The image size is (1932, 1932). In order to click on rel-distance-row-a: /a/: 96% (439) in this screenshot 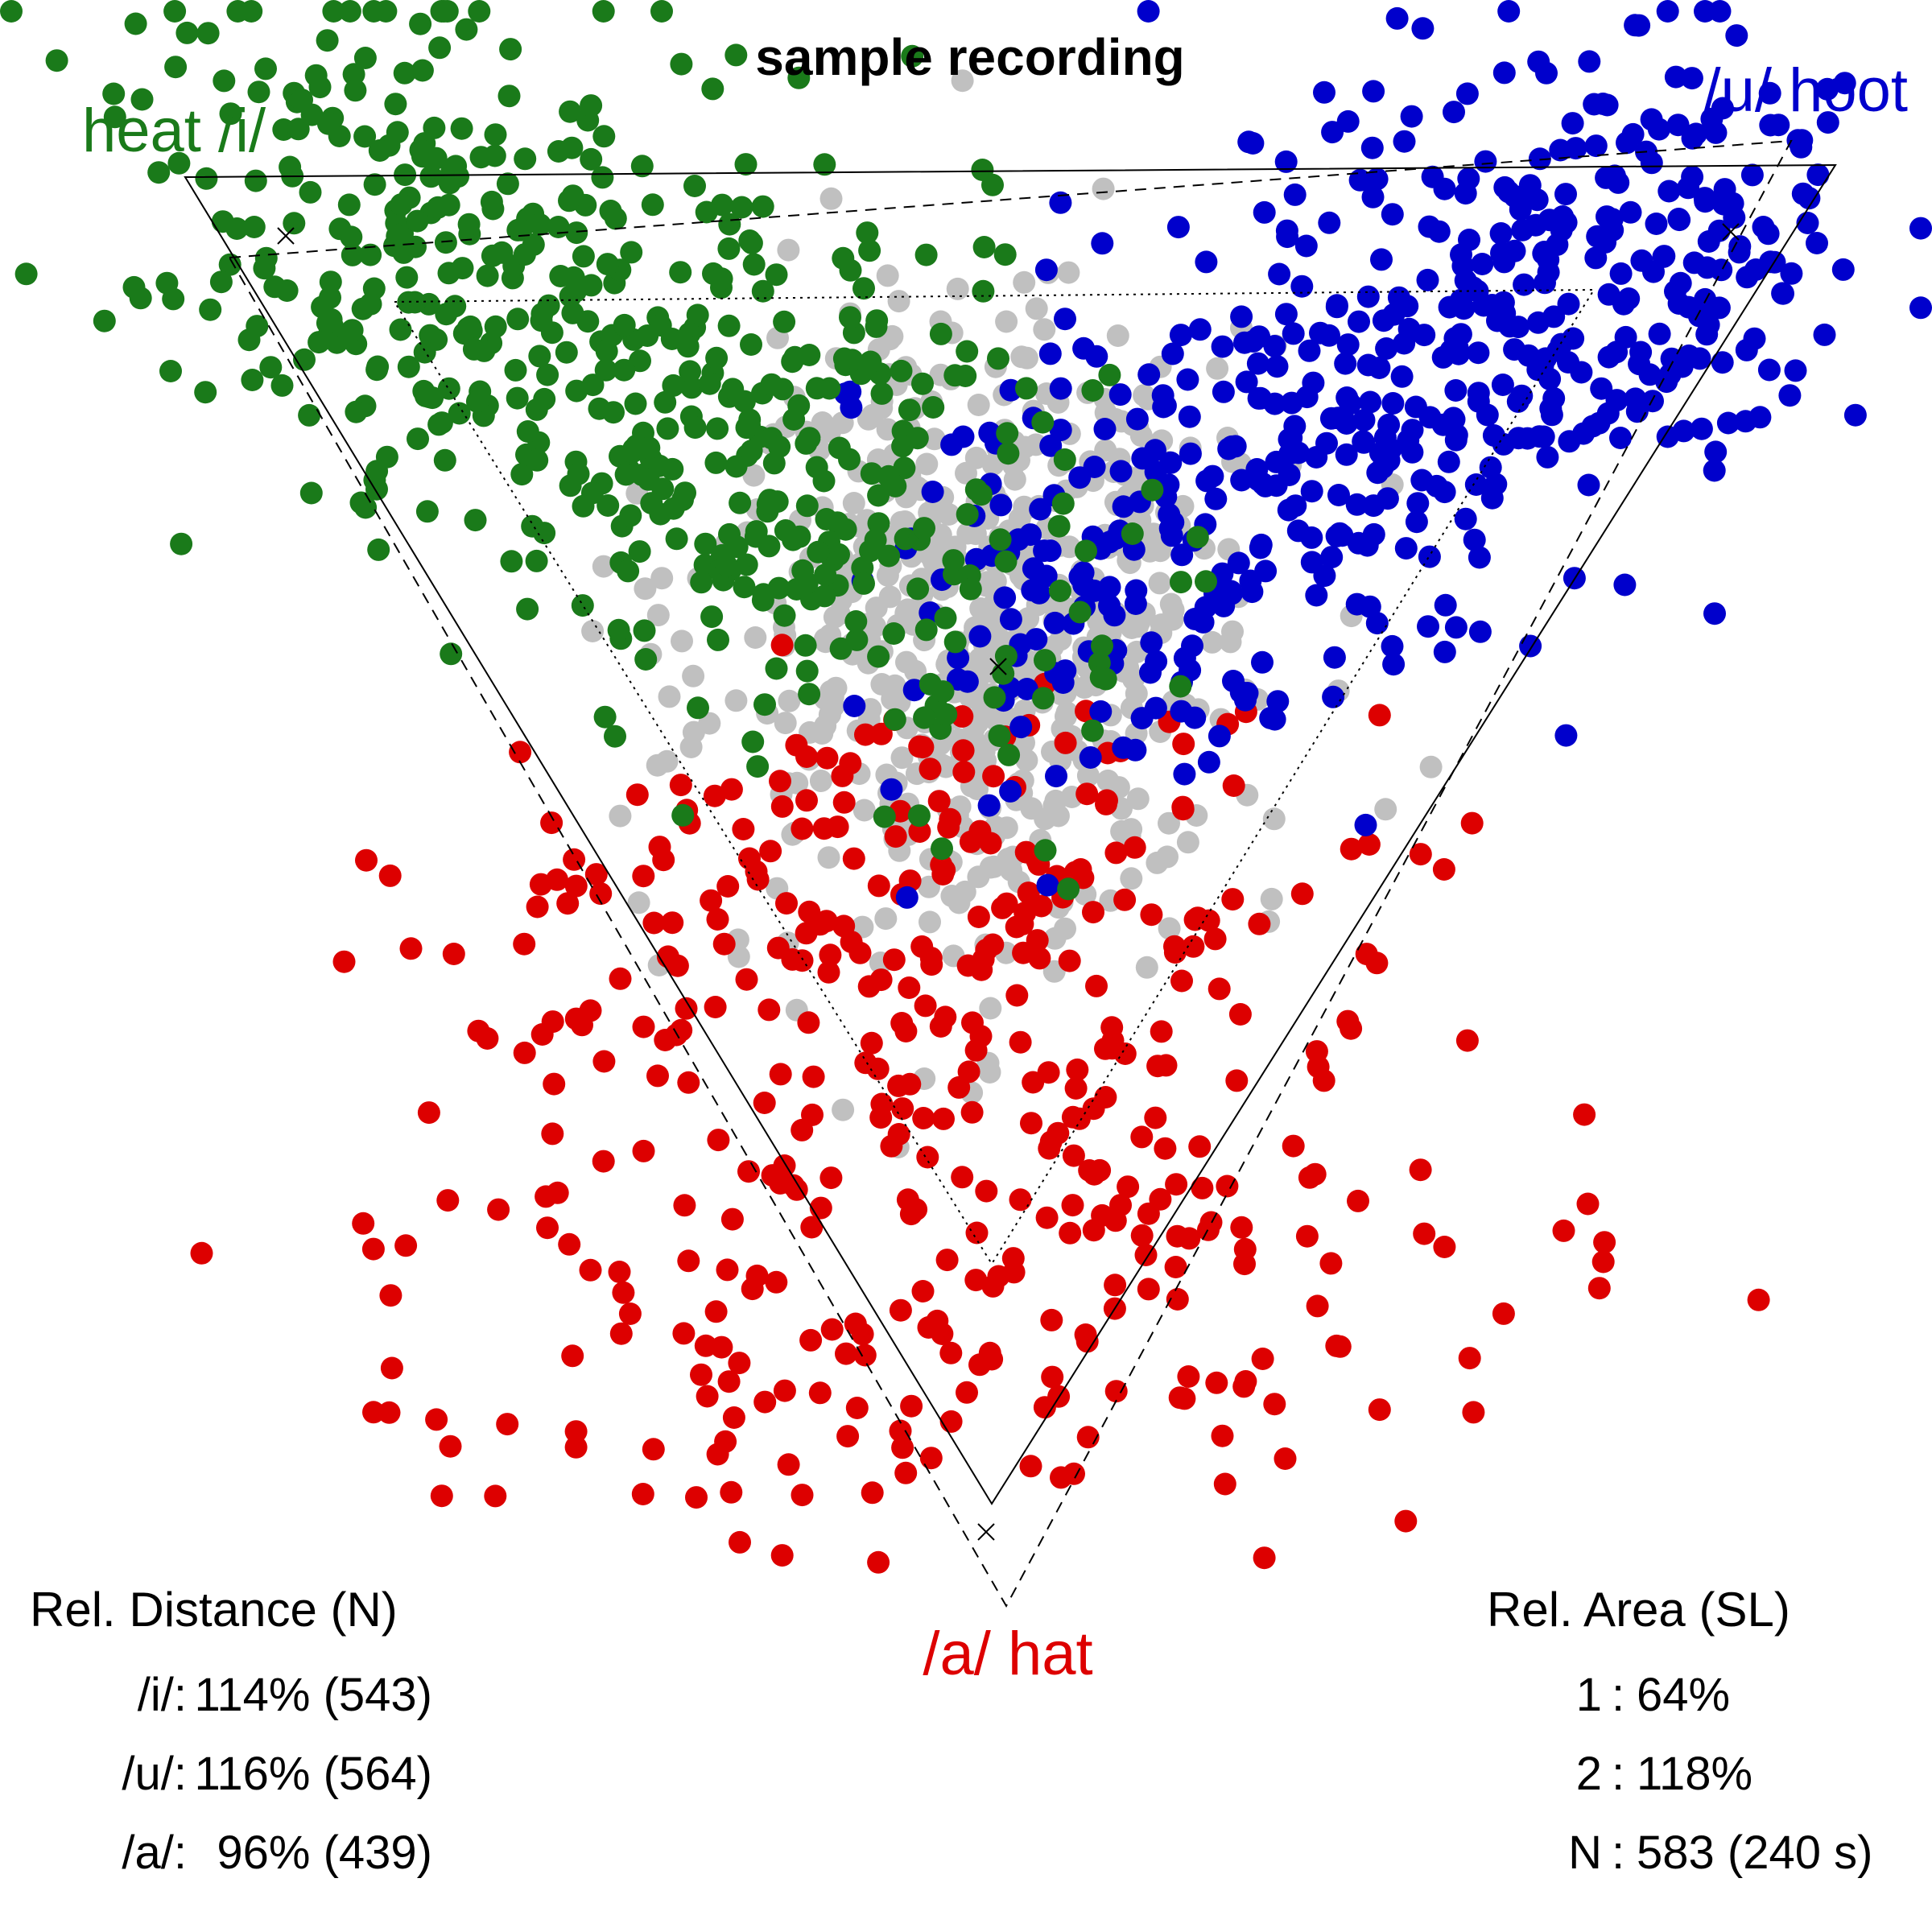, I will do `click(277, 1853)`.